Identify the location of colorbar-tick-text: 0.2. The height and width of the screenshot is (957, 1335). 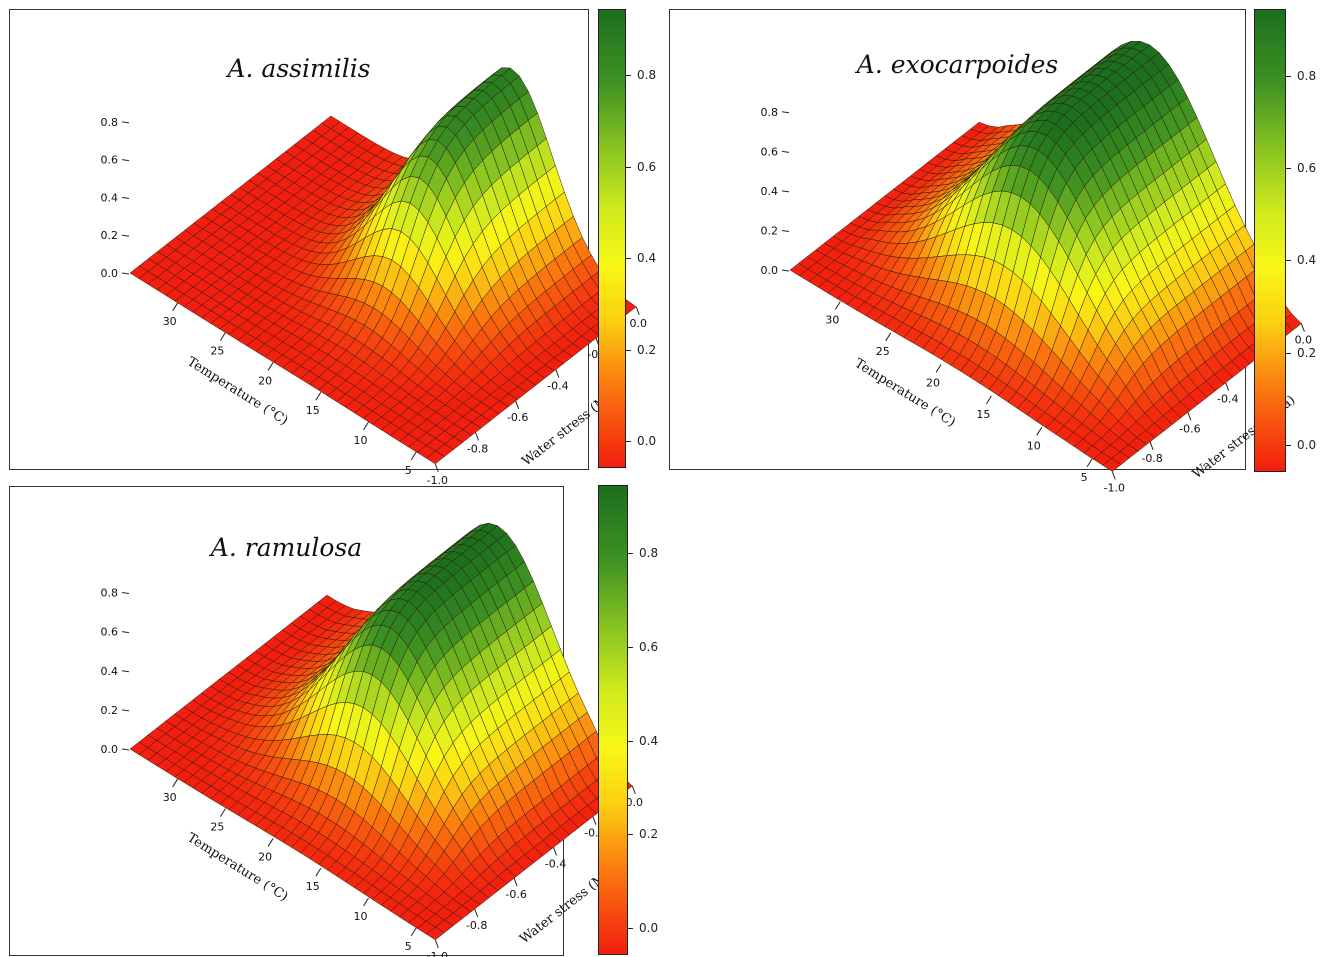
(647, 349).